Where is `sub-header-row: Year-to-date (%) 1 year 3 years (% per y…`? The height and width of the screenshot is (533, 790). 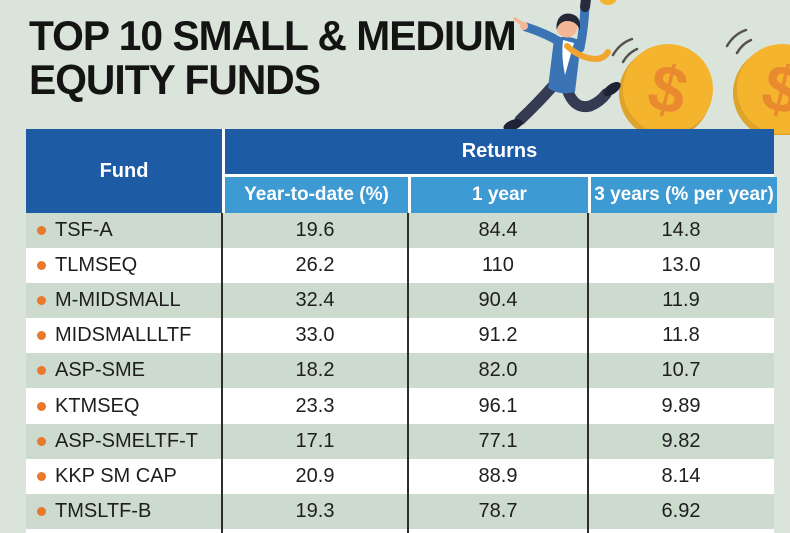
sub-header-row: Year-to-date (%) 1 year 3 years (% per y… is located at coordinates (501, 195).